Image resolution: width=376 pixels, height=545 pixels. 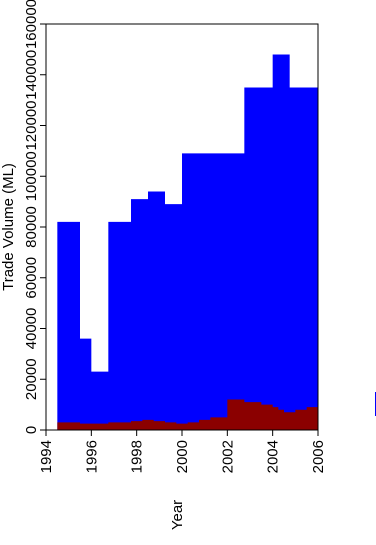 What do you see at coordinates (31, 227) in the screenshot?
I see `y-tick-label: 80000` at bounding box center [31, 227].